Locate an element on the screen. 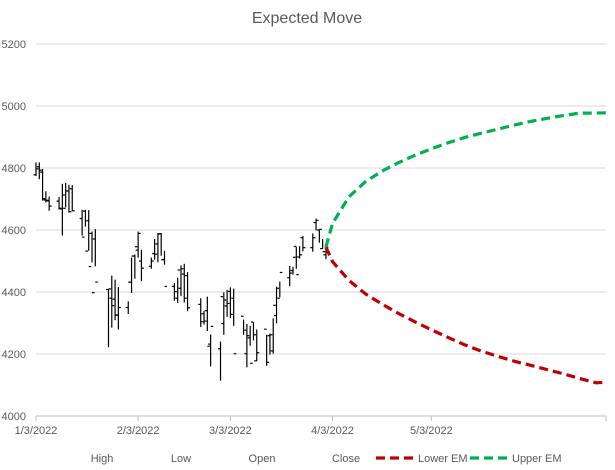 The height and width of the screenshot is (470, 615). x-axis: 1/3/2022 2/3/2022 3/3/2022 4/3/2022 5/3/2022 is located at coordinates (311, 426).